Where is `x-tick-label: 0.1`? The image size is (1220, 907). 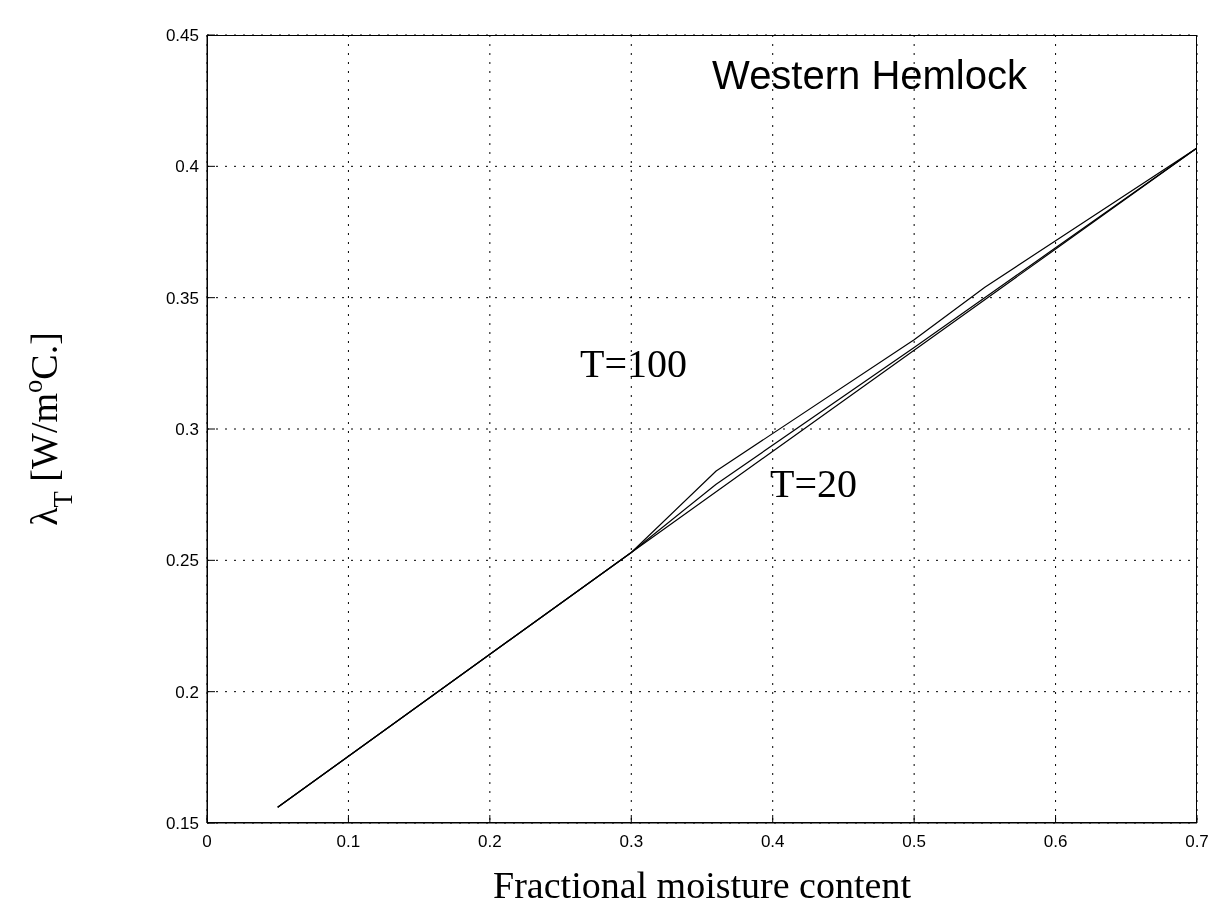 x-tick-label: 0.1 is located at coordinates (348, 842).